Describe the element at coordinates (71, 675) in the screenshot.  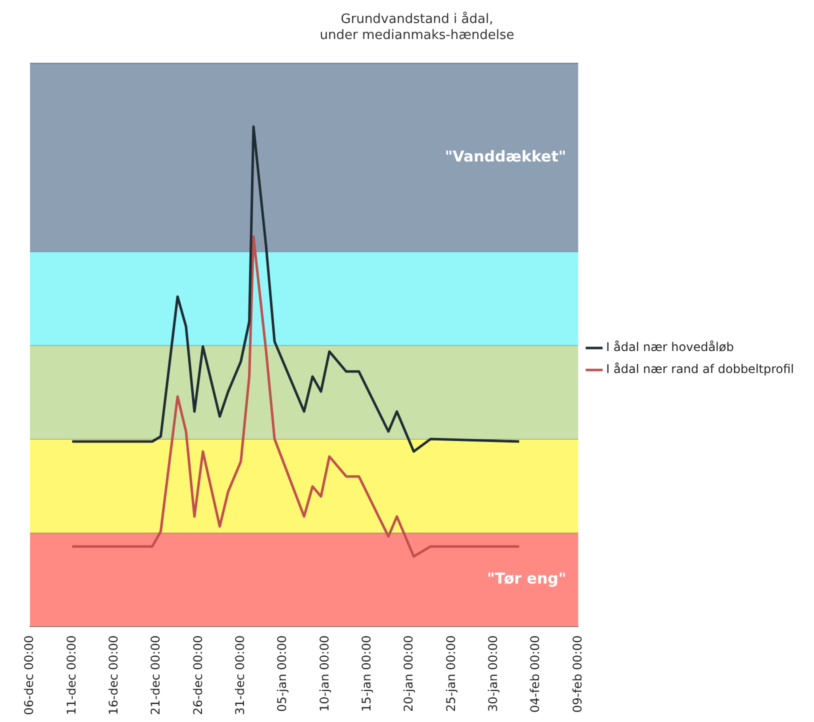
I see `x-tick-label: 11-dec 00:00` at that location.